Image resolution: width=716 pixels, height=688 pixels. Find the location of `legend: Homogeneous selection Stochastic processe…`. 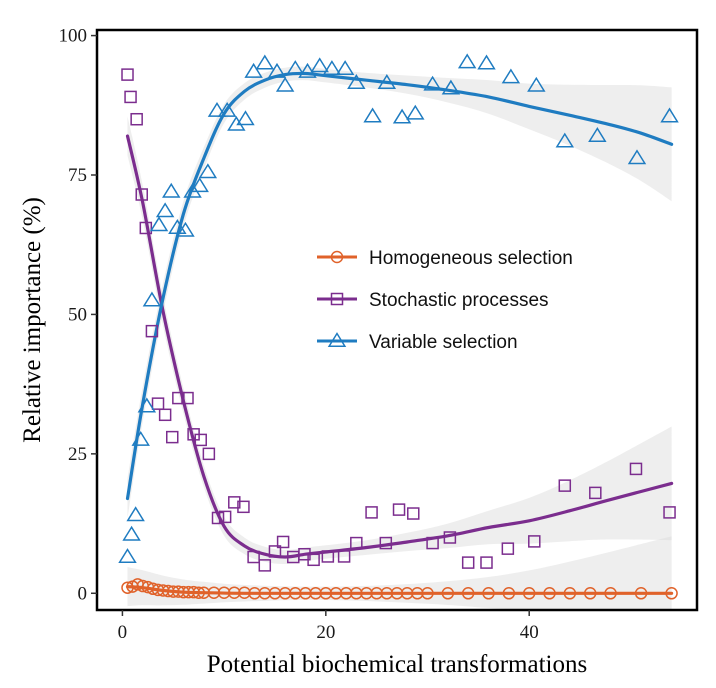

legend: Homogeneous selection Stochastic processe… is located at coordinates (461, 299).